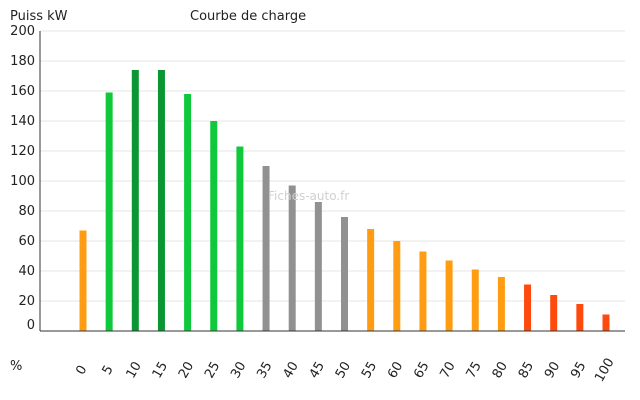 The width and height of the screenshot is (640, 400). Describe the element at coordinates (369, 370) in the screenshot. I see `x-tick-label: 55` at that location.